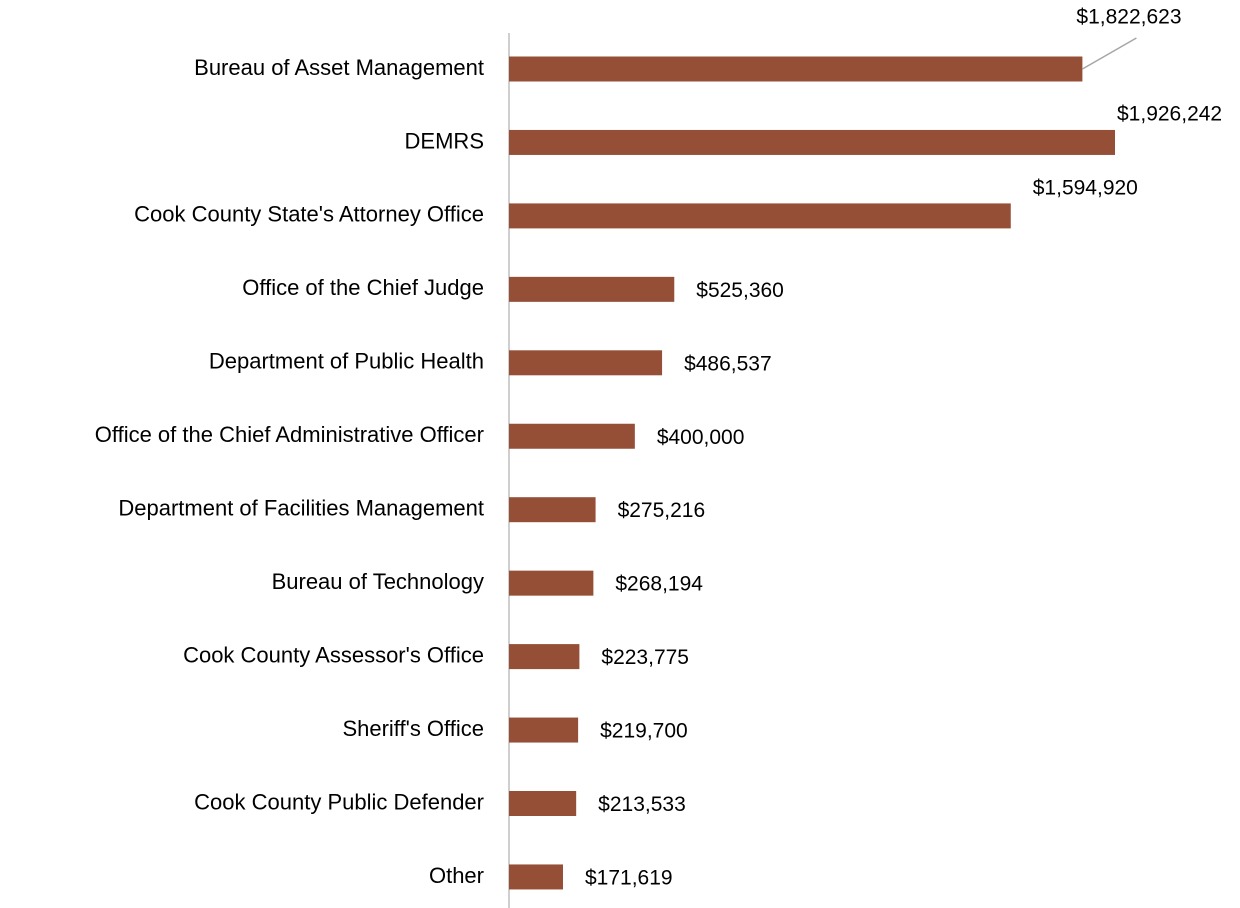 The height and width of the screenshot is (908, 1240). I want to click on data-label: $268,194, so click(659, 584).